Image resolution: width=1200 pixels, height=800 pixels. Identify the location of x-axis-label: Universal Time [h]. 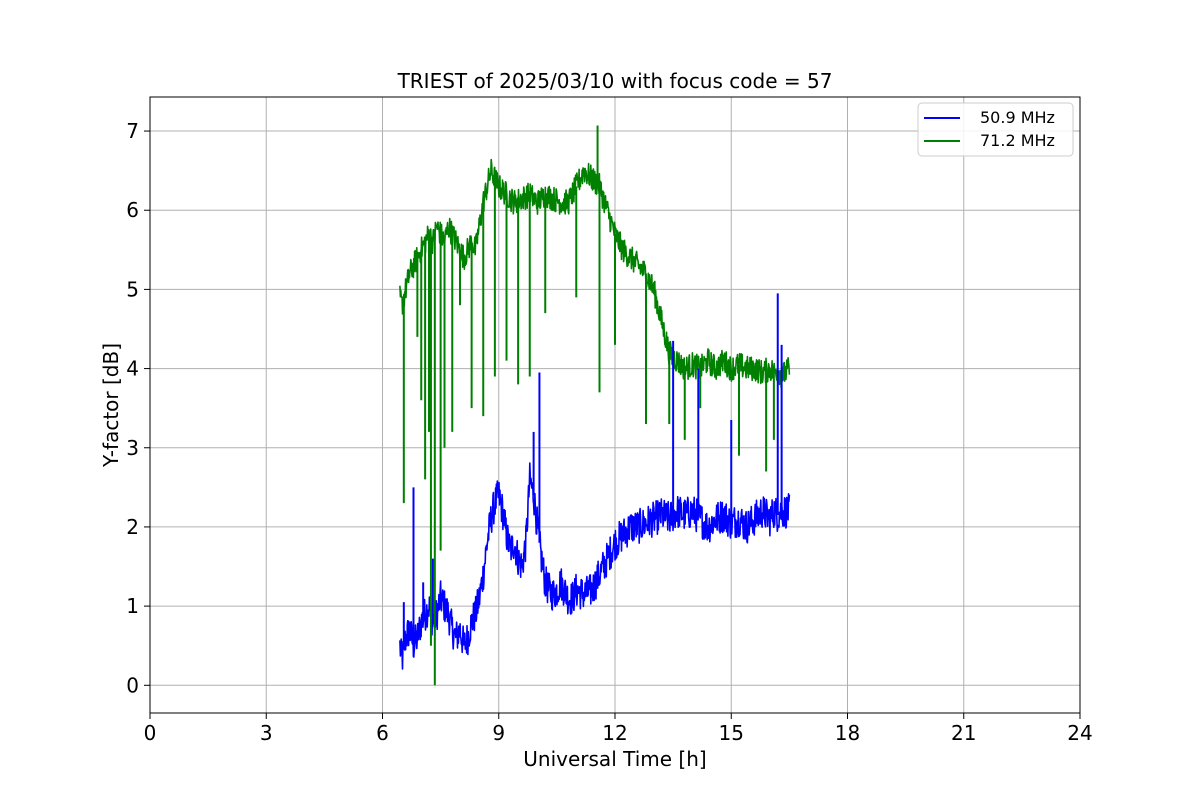
(614, 759).